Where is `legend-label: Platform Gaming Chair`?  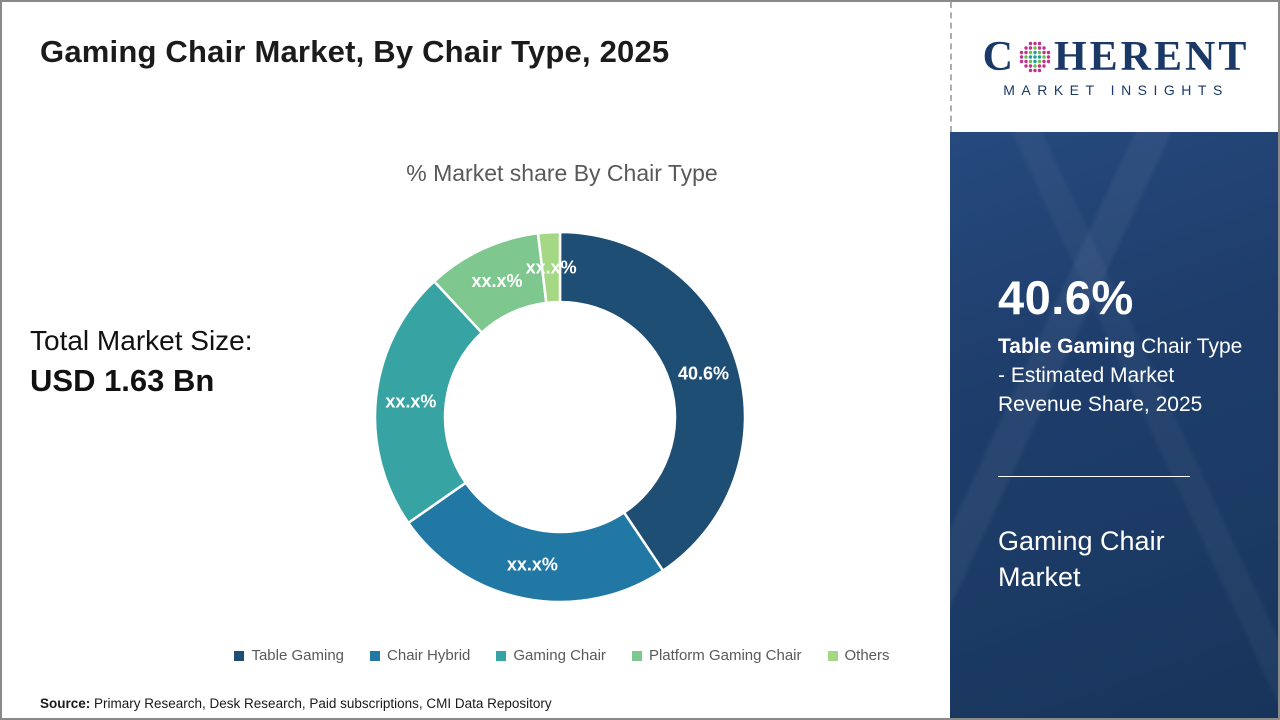 legend-label: Platform Gaming Chair is located at coordinates (725, 655).